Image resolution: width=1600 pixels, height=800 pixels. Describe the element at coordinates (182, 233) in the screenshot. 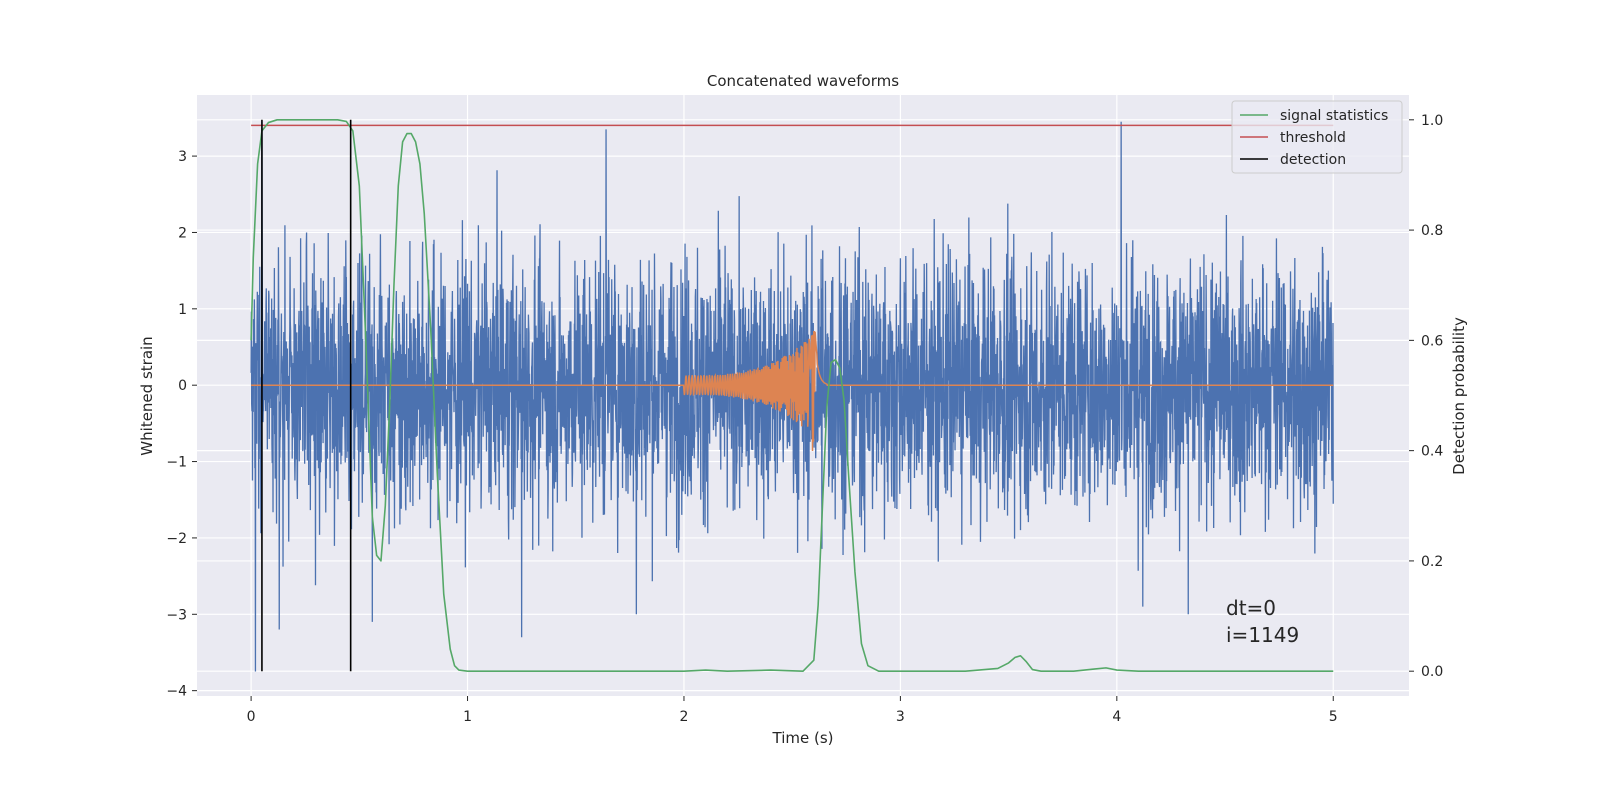

I see `y-tick-label: 2` at that location.